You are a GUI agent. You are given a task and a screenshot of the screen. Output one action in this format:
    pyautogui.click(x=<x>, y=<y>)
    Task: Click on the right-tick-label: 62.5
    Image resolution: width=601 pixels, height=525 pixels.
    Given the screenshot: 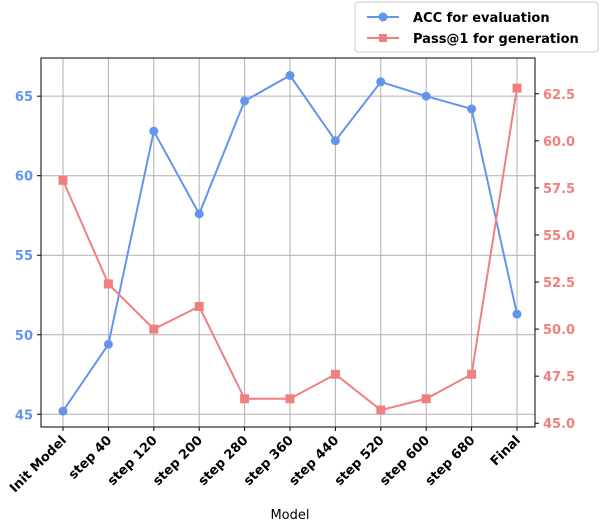 What is the action you would take?
    pyautogui.click(x=559, y=95)
    